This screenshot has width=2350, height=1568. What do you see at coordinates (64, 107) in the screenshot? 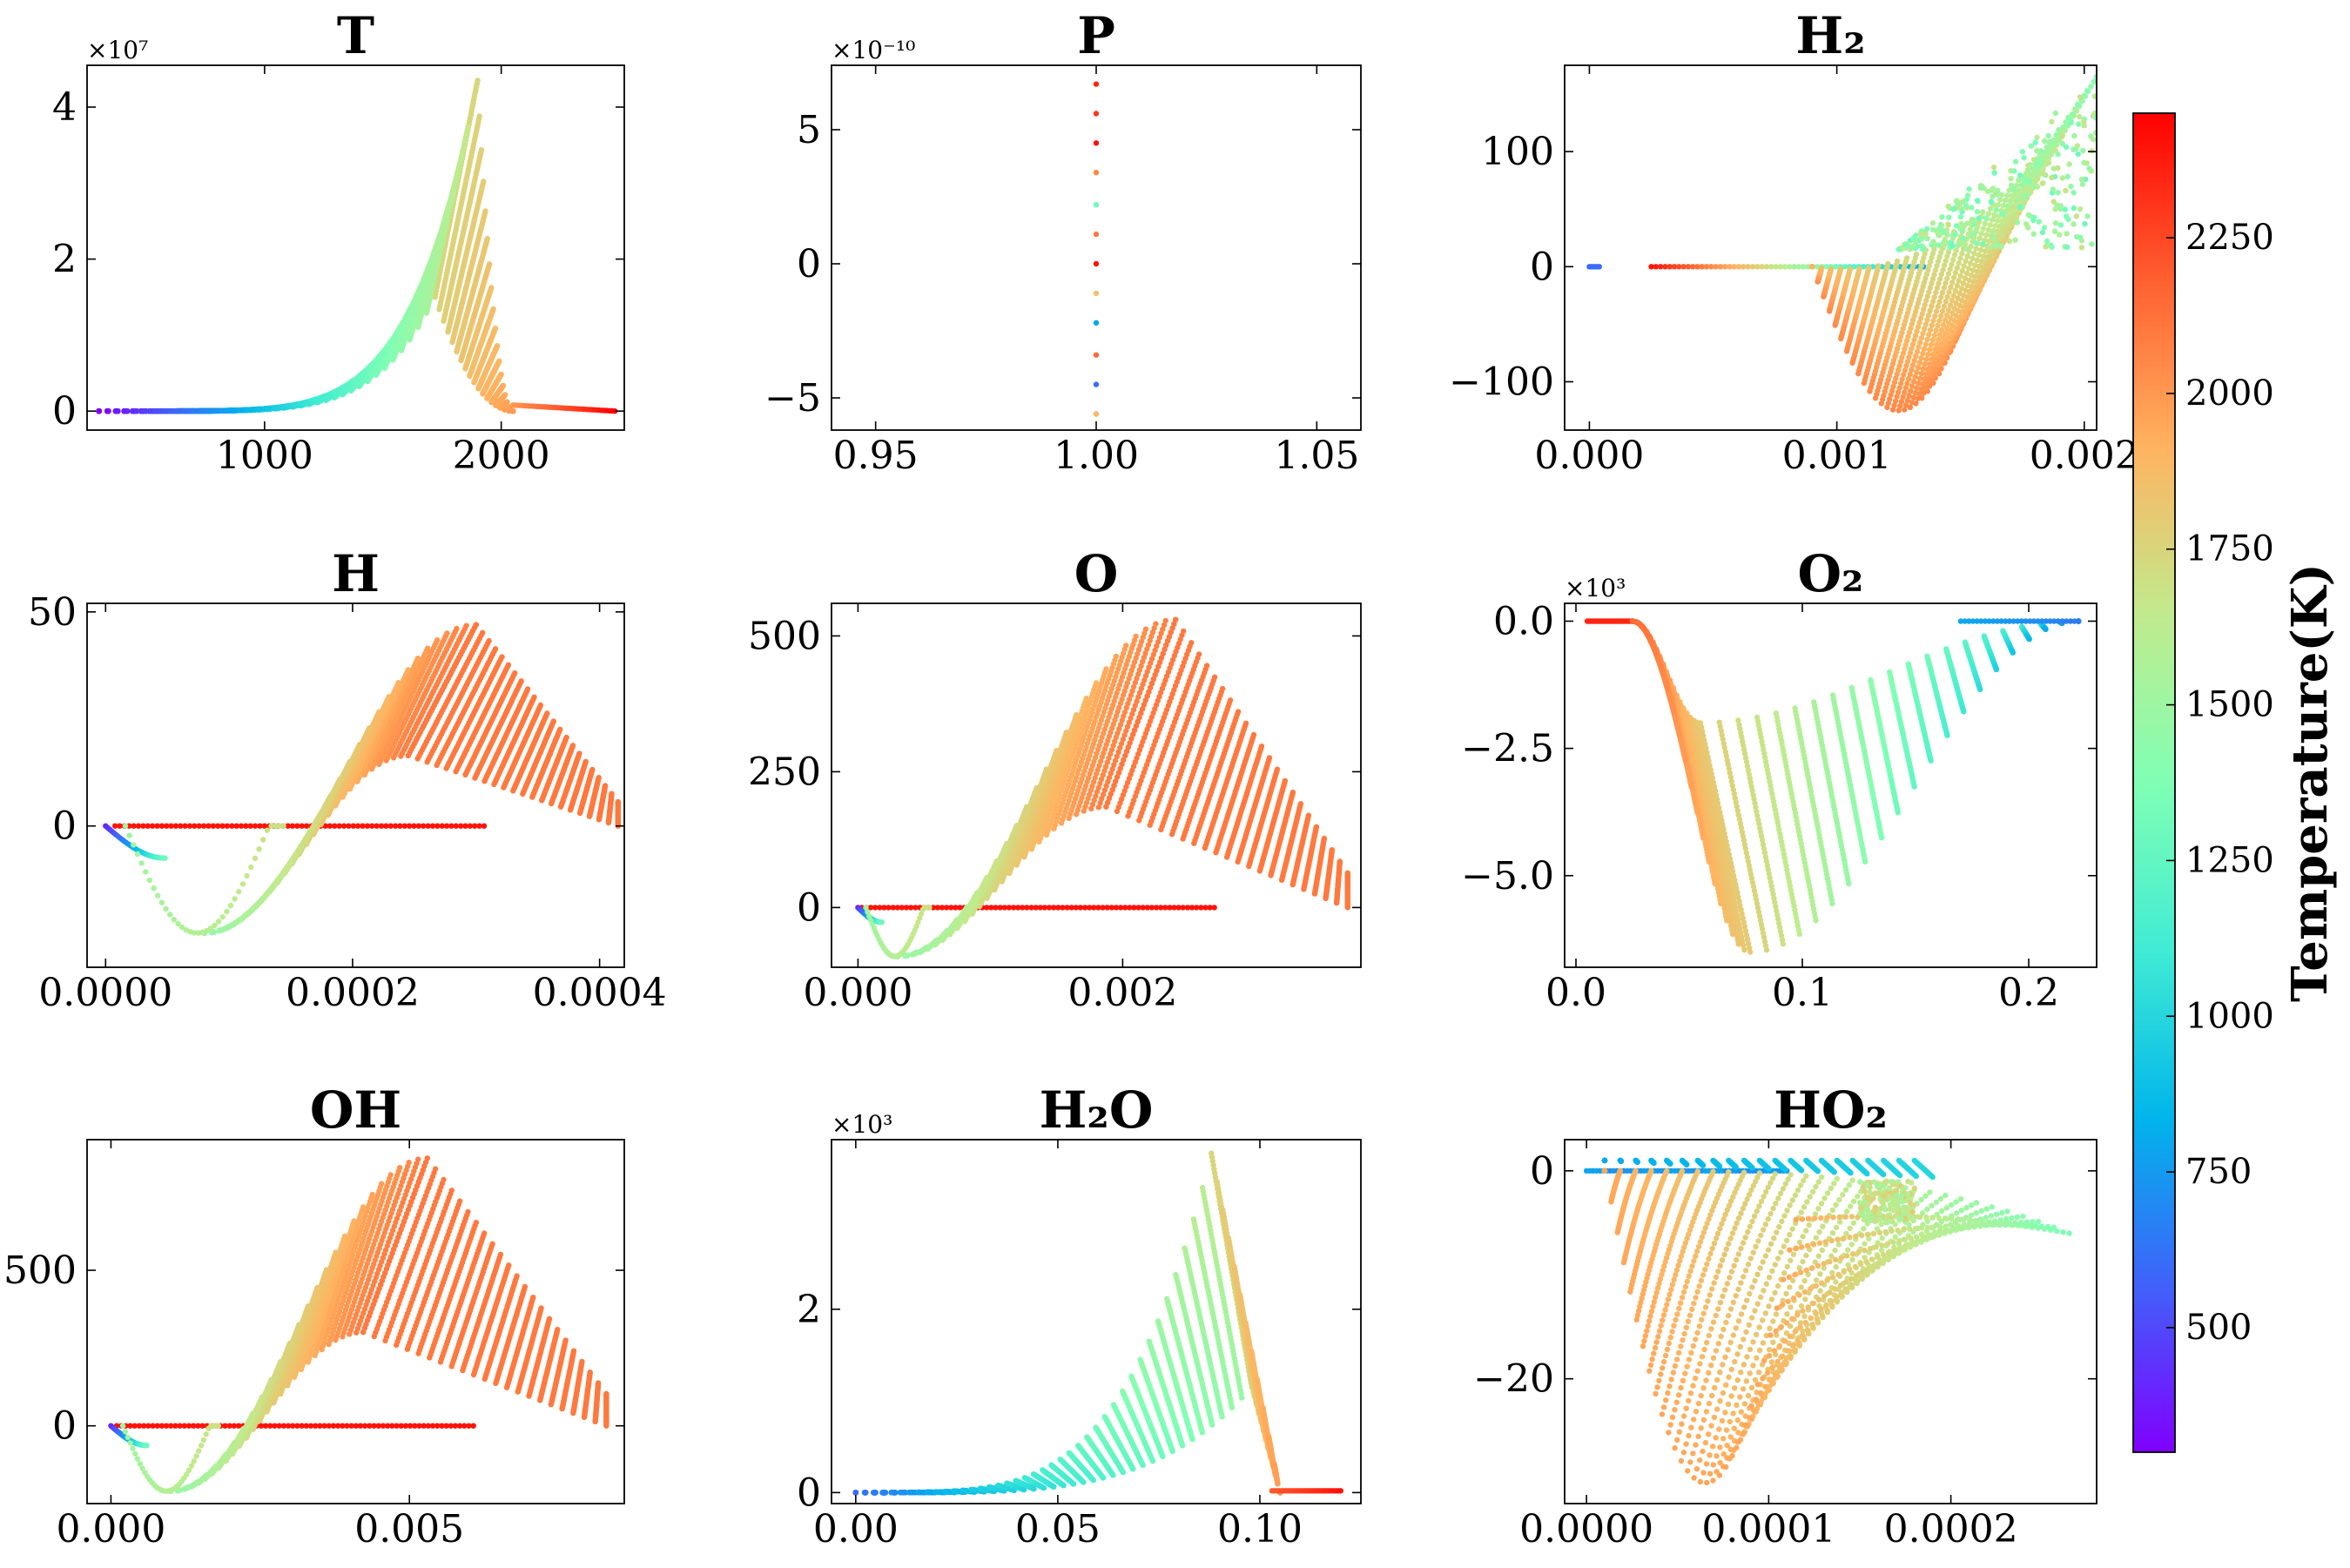
I see `y-tick-label: 4` at bounding box center [64, 107].